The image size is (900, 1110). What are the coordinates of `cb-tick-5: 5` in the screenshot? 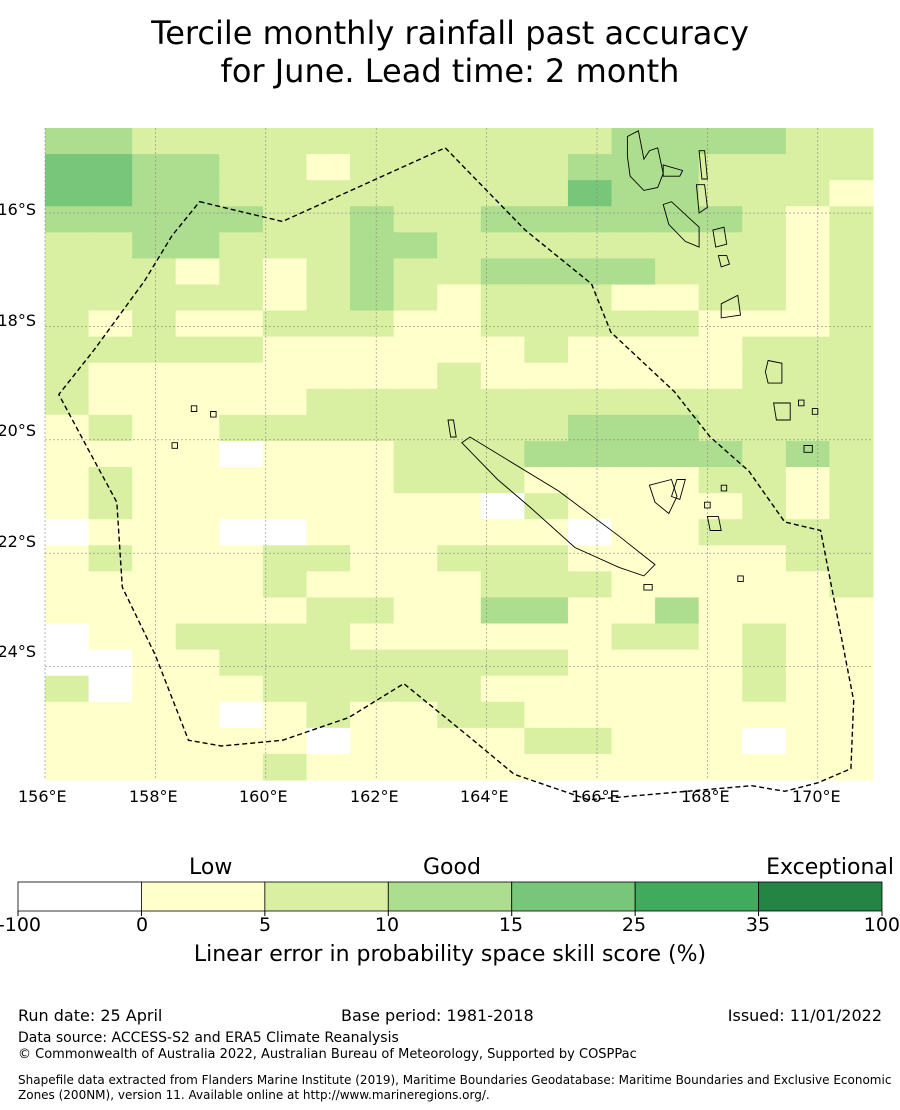 It's located at (265, 925).